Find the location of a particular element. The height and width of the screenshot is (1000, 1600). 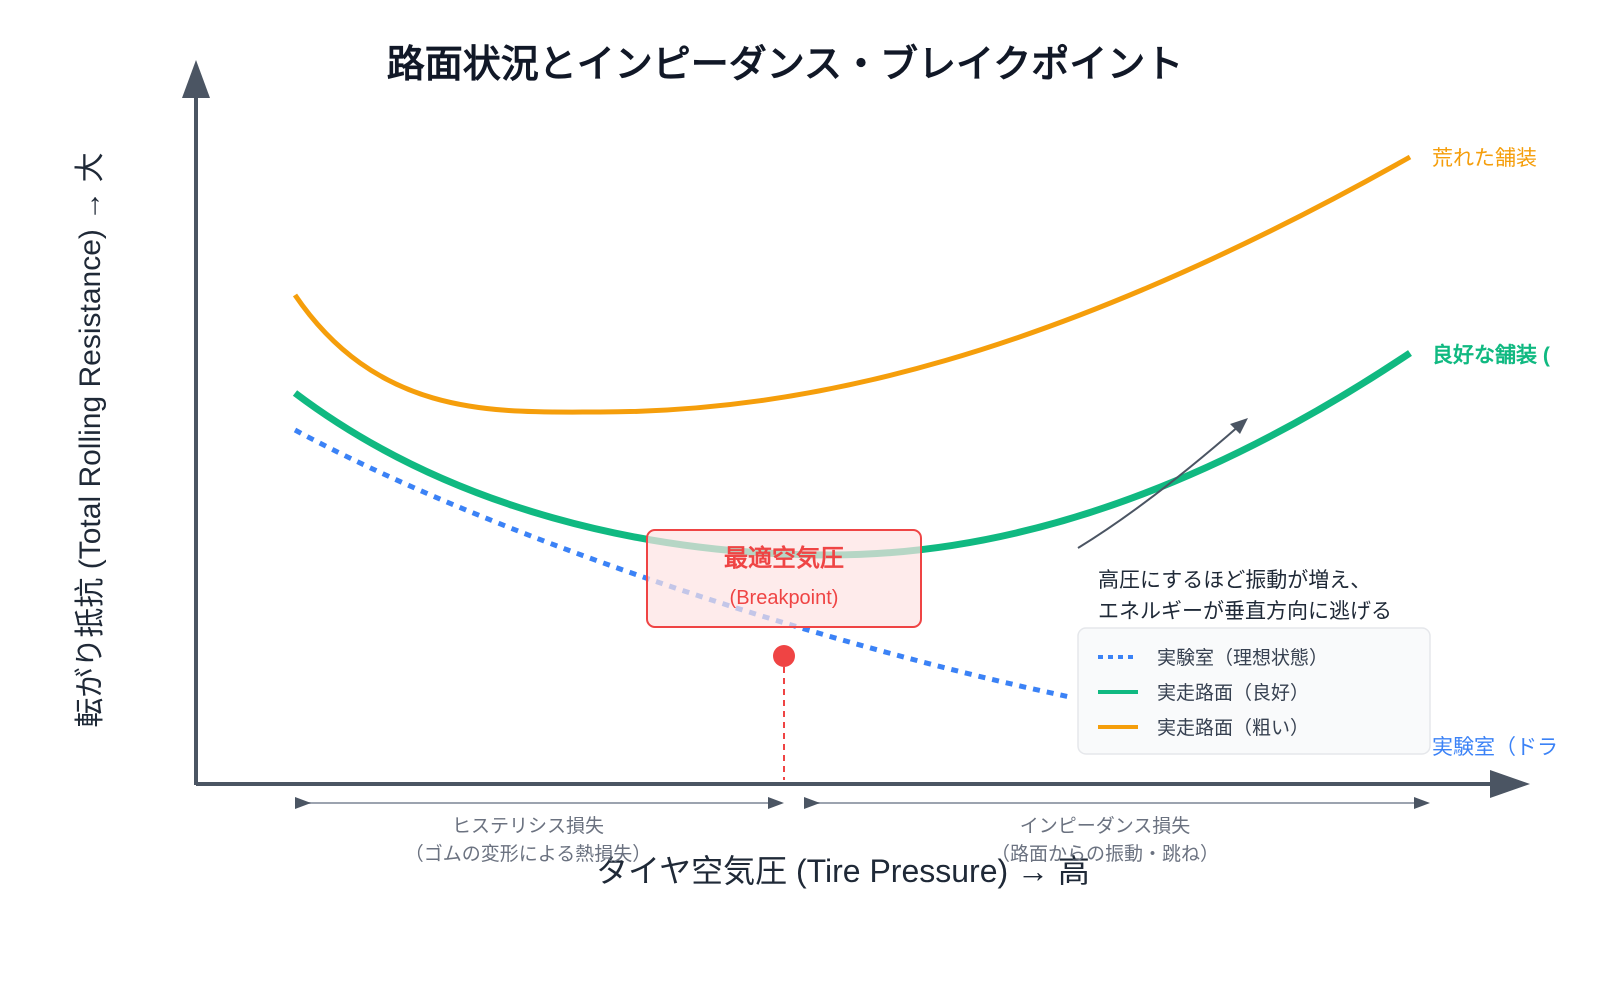

y-axis-arrowhead is located at coordinates (196, 79).